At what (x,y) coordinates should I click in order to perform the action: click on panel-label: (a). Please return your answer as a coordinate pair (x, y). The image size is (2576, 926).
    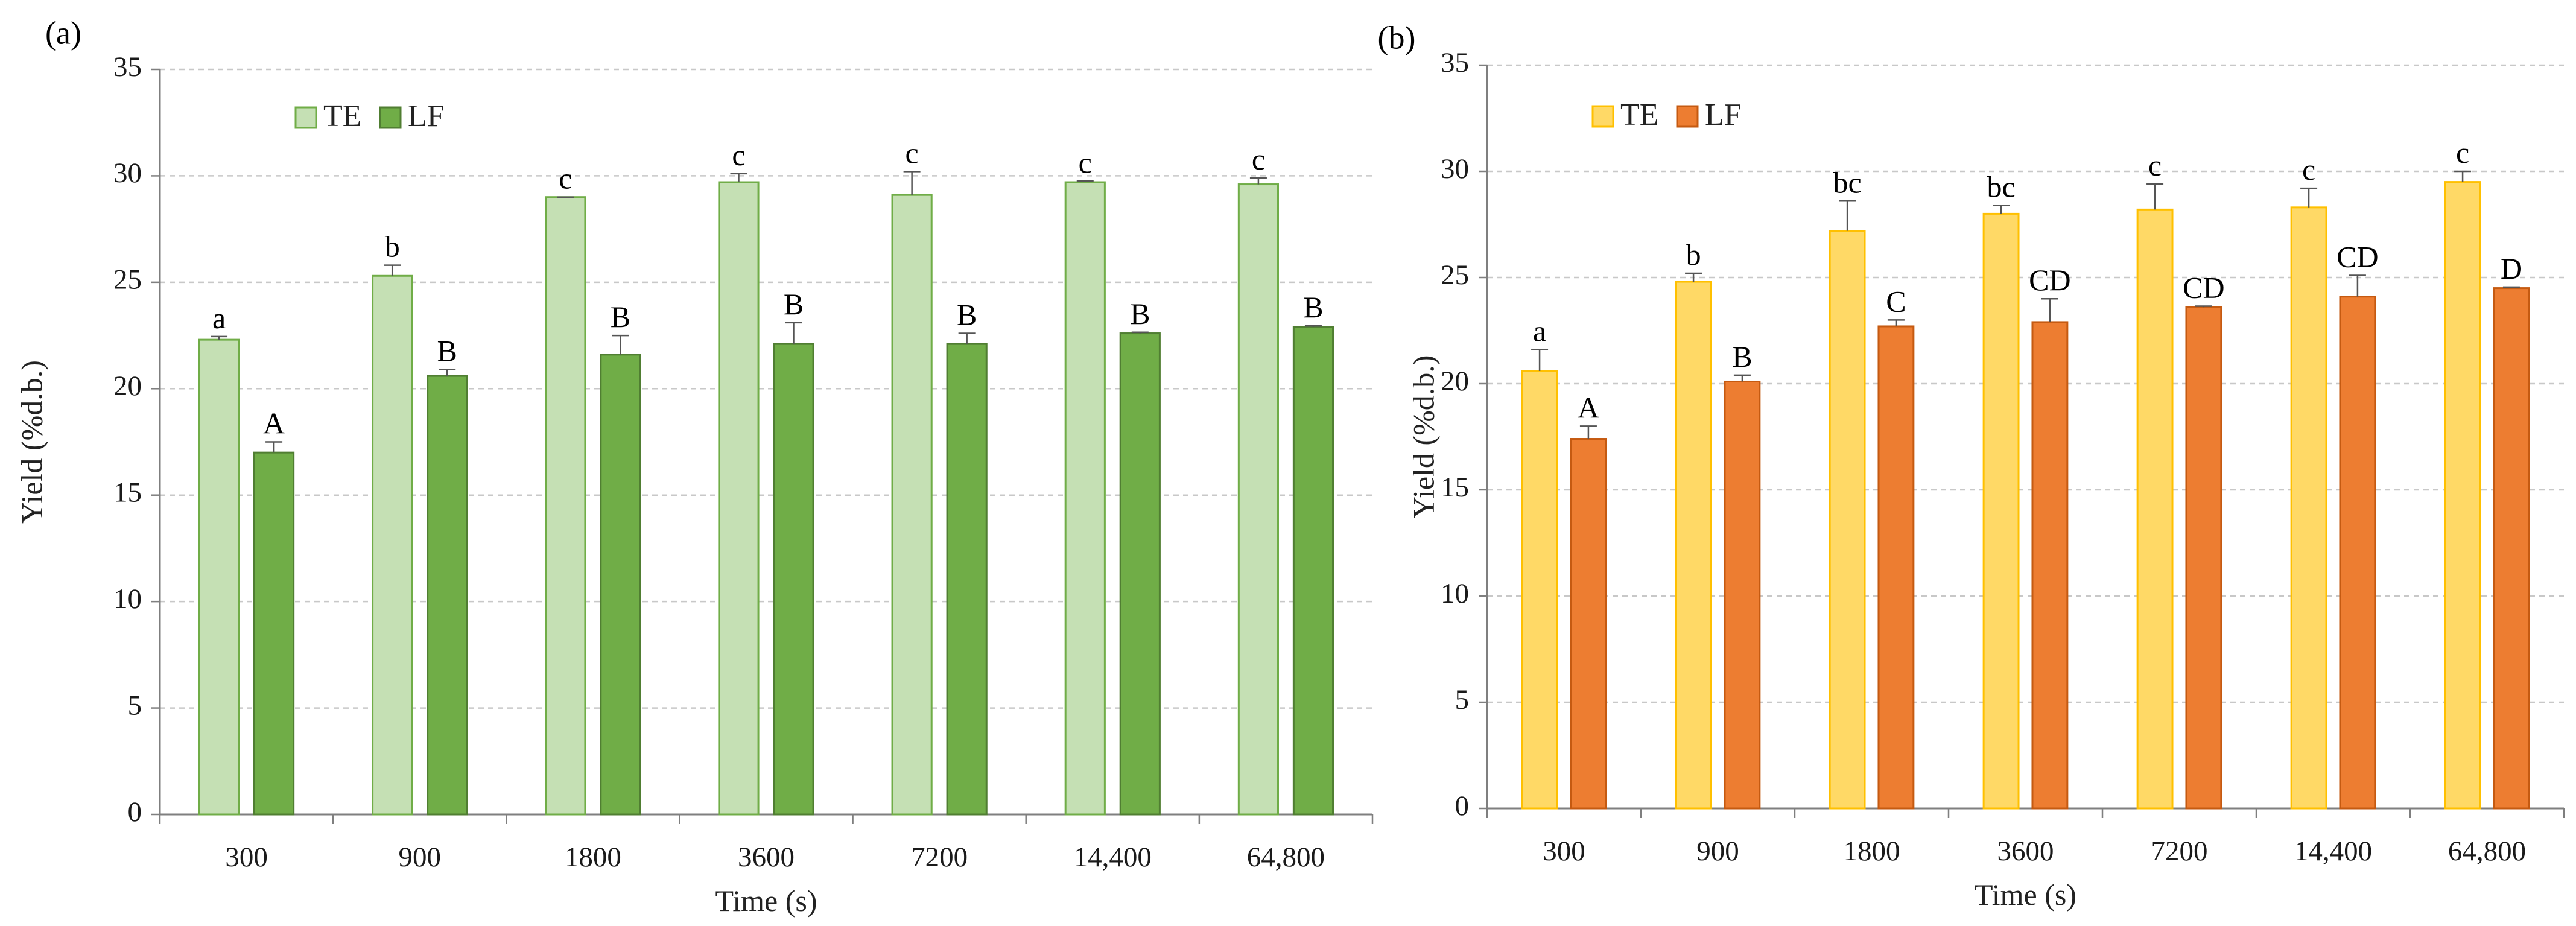
    Looking at the image, I should click on (63, 32).